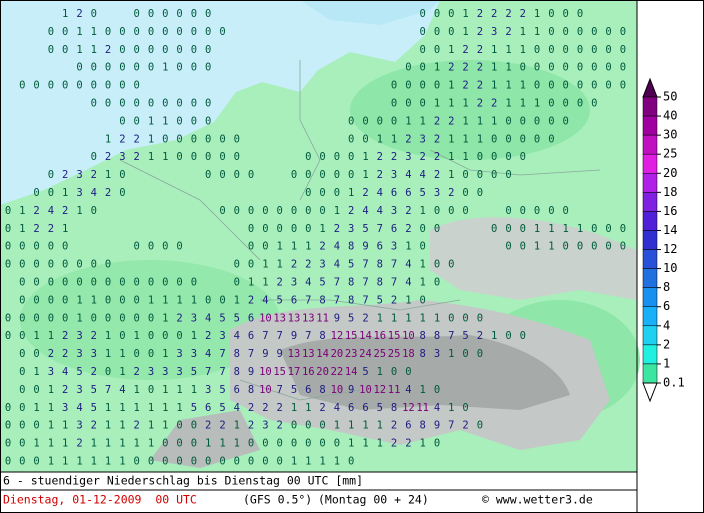 This screenshot has height=513, width=704. What do you see at coordinates (337, 390) in the screenshot?
I see `precip-value: 10` at bounding box center [337, 390].